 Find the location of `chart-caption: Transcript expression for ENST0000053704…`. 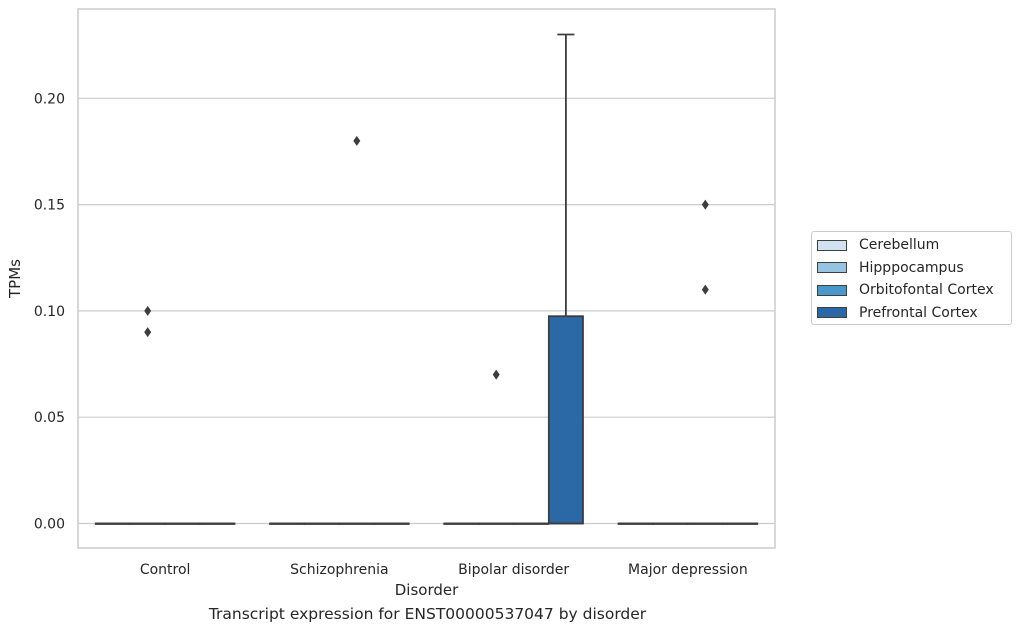

chart-caption: Transcript expression for ENST0000053704… is located at coordinates (427, 614).